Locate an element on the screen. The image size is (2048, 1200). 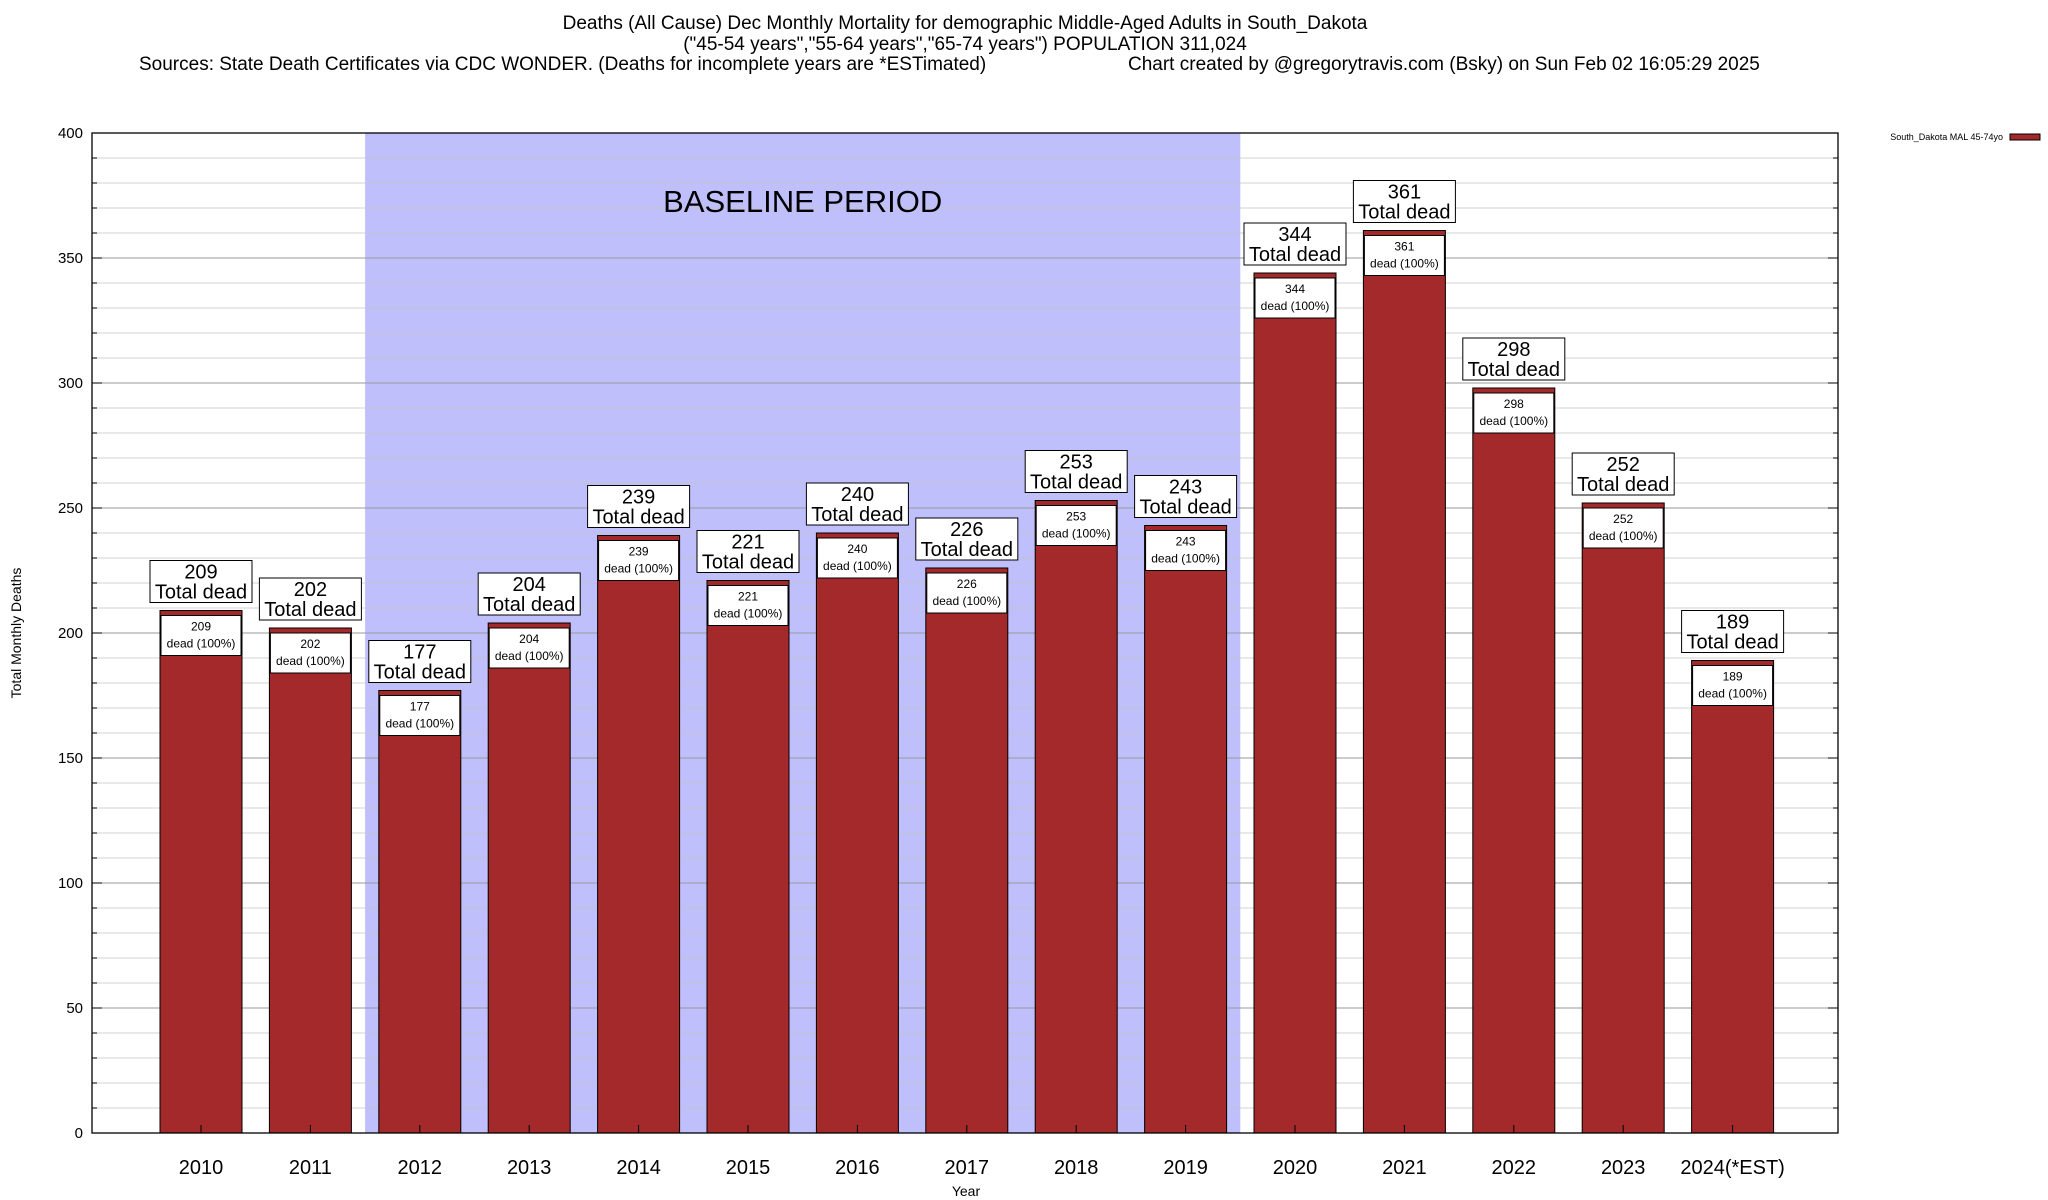
legend-label: South_Dakota MAL 45-74yo is located at coordinates (1946, 137).